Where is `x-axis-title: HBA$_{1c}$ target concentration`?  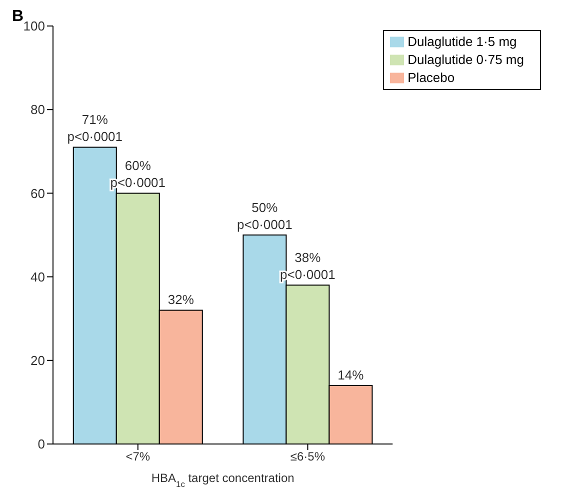 x-axis-title: HBA$_{1c}$ target concentration is located at coordinates (222, 480).